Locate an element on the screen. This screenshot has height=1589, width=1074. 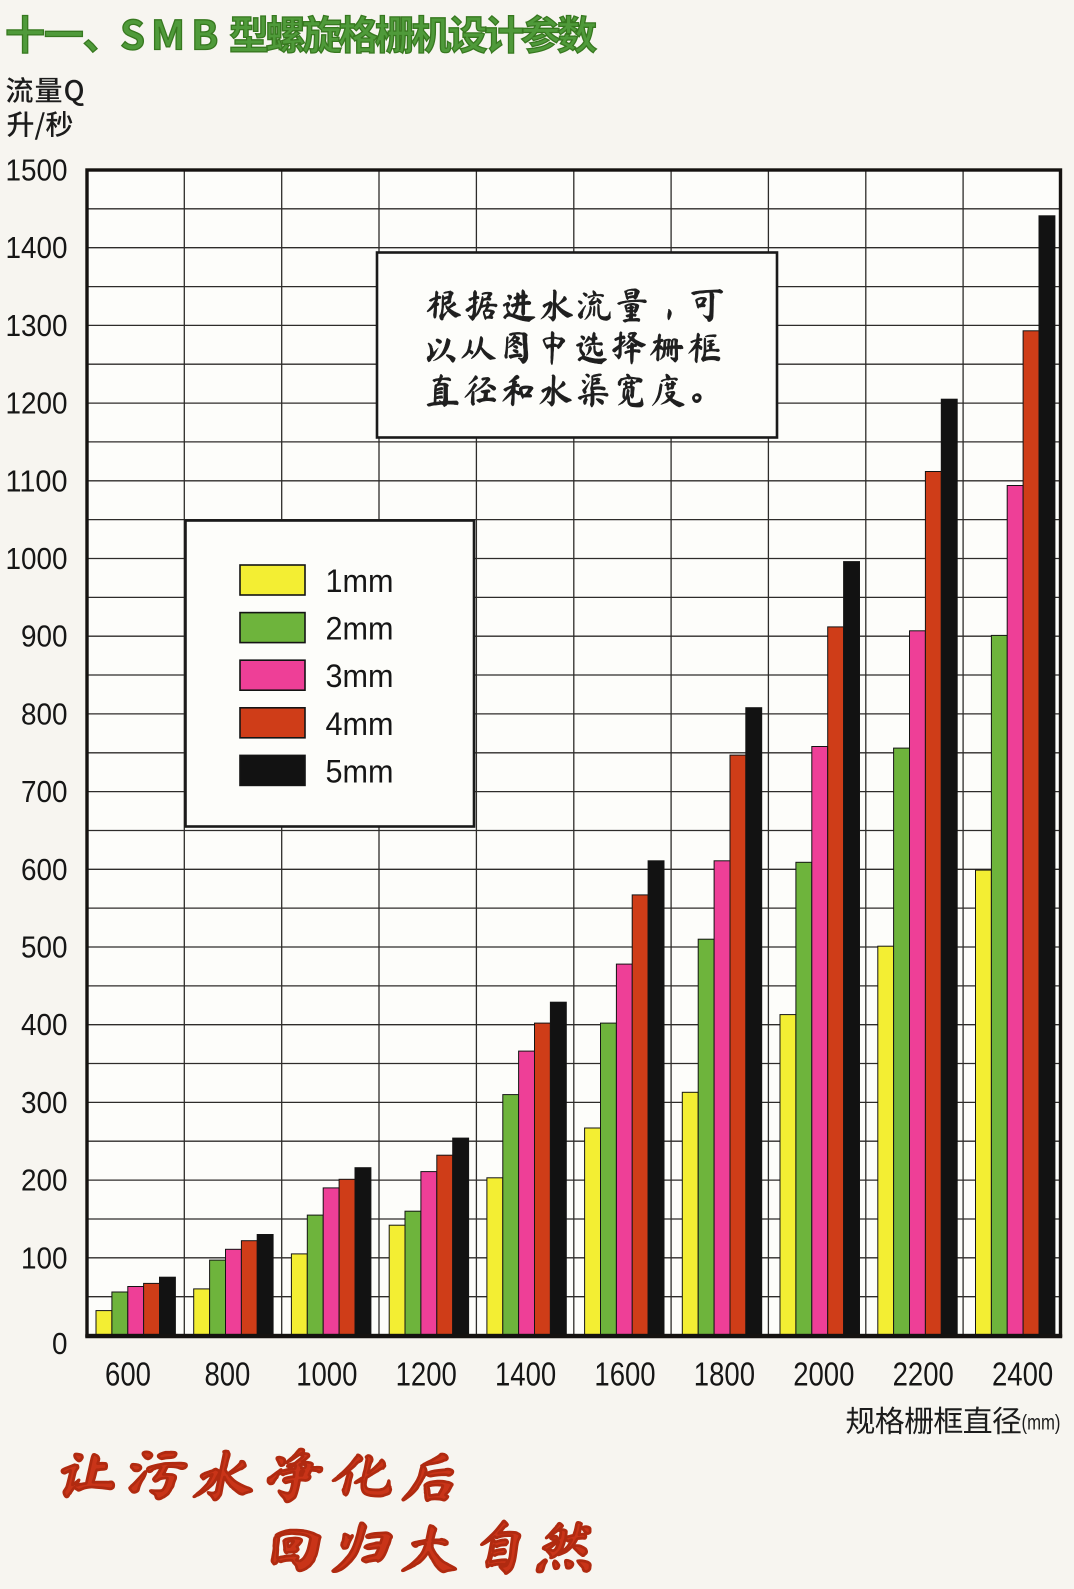
svg-text: (mm) is located at coordinates (1041, 1423).